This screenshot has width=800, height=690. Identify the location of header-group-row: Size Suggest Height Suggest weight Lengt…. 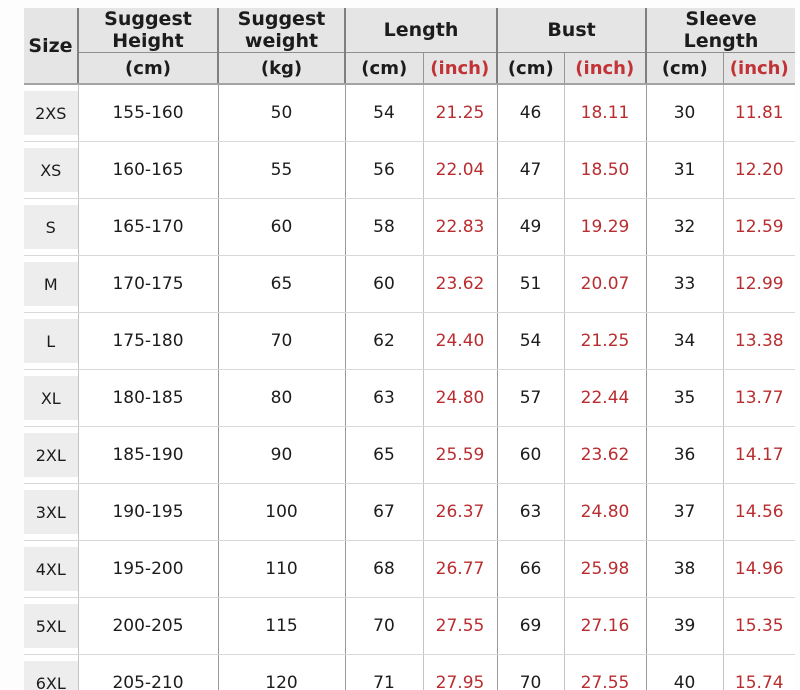
(410, 46).